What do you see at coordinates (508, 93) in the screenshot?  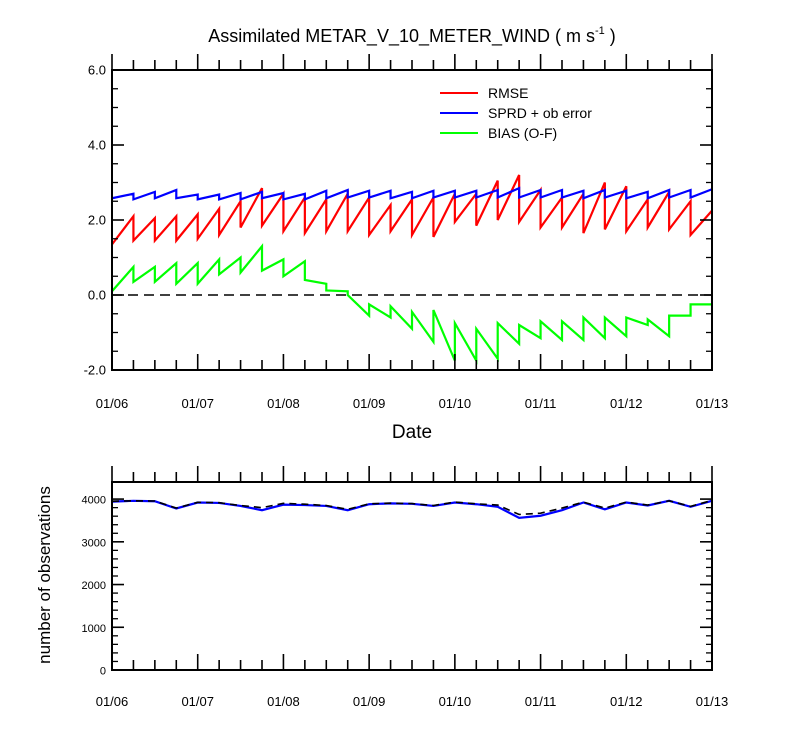 I see `legend-label: RMSE` at bounding box center [508, 93].